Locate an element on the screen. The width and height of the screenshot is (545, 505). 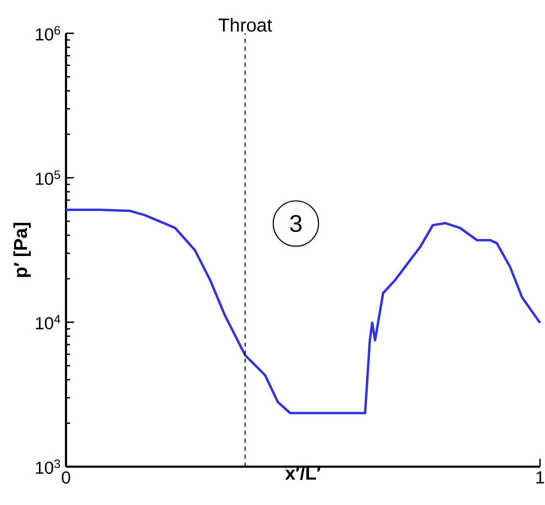
y-axis-title: p′ [Pa] is located at coordinates (22, 249).